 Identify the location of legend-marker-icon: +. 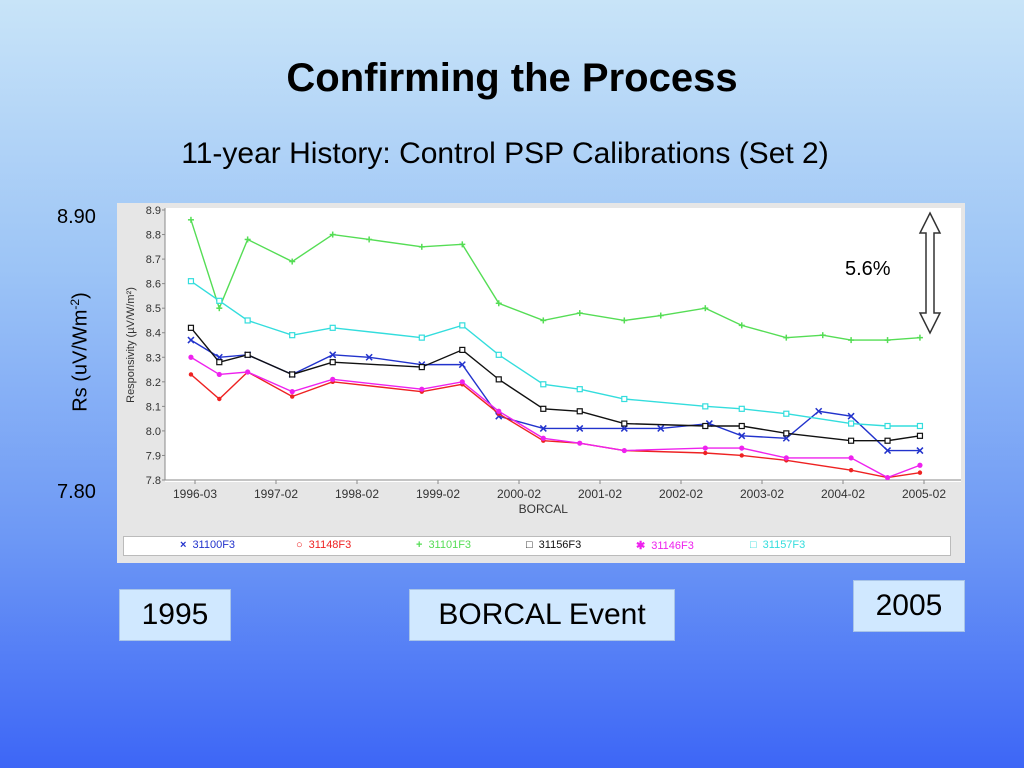
(419, 545).